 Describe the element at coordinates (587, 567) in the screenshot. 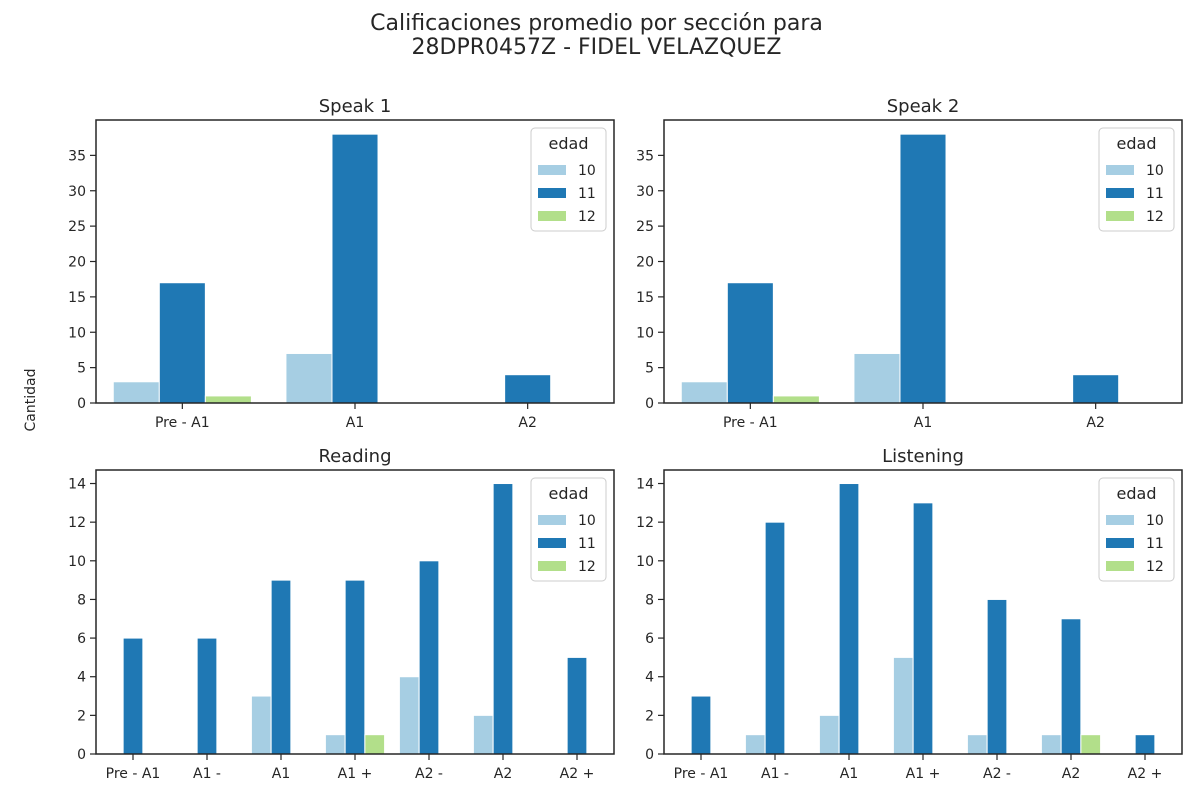

I see `panel-3-legend-label: 12` at that location.